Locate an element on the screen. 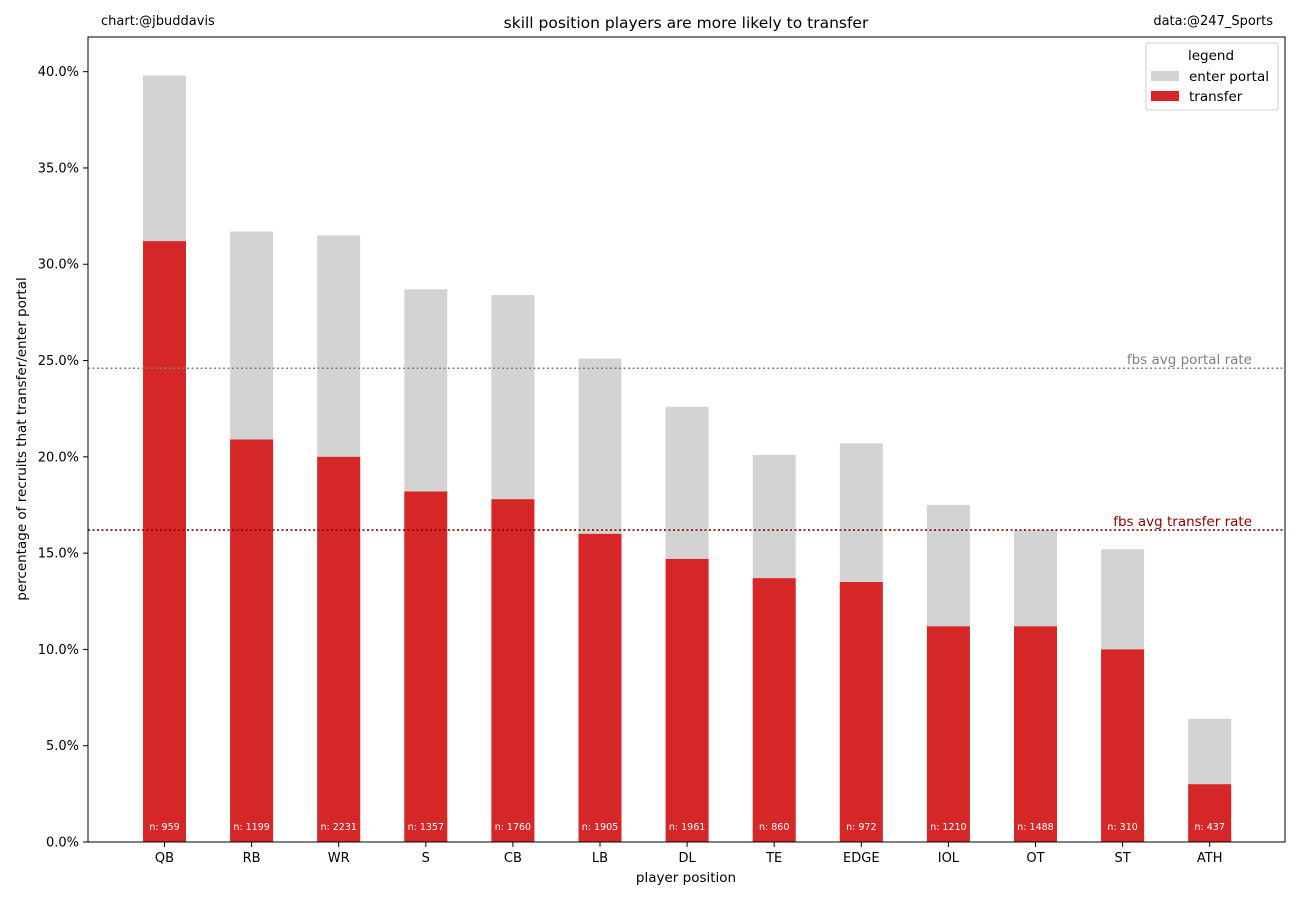 Image resolution: width=1300 pixels, height=900 pixels. bar-transfer-te is located at coordinates (774, 710).